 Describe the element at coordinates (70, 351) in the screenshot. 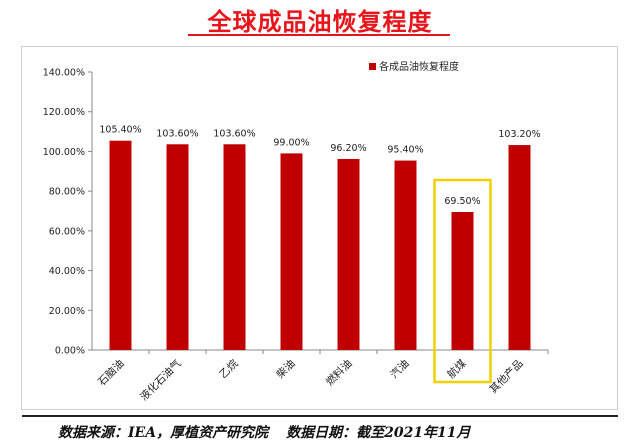

I see `y-tick-label: 0.00%` at that location.